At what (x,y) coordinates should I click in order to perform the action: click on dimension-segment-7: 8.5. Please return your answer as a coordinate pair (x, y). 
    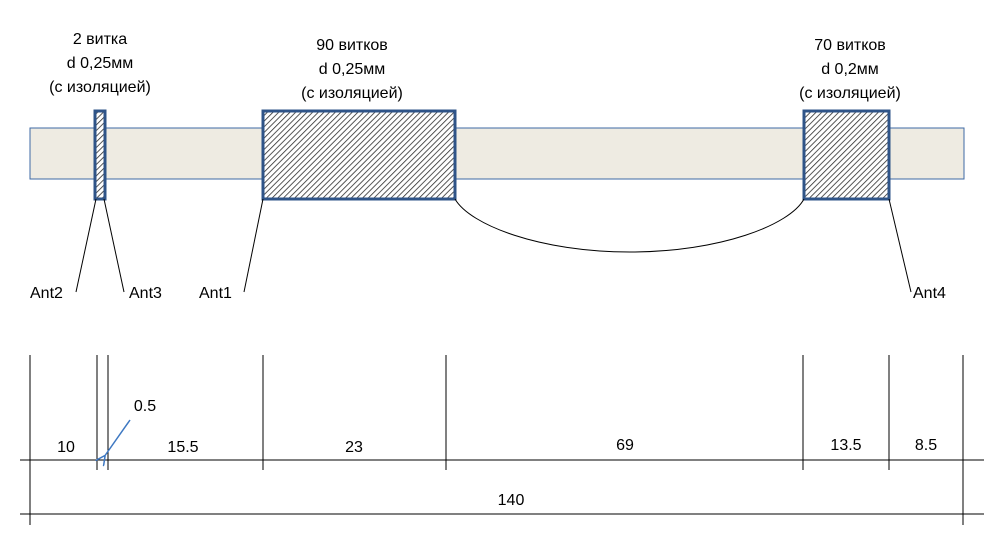
    Looking at the image, I should click on (926, 445).